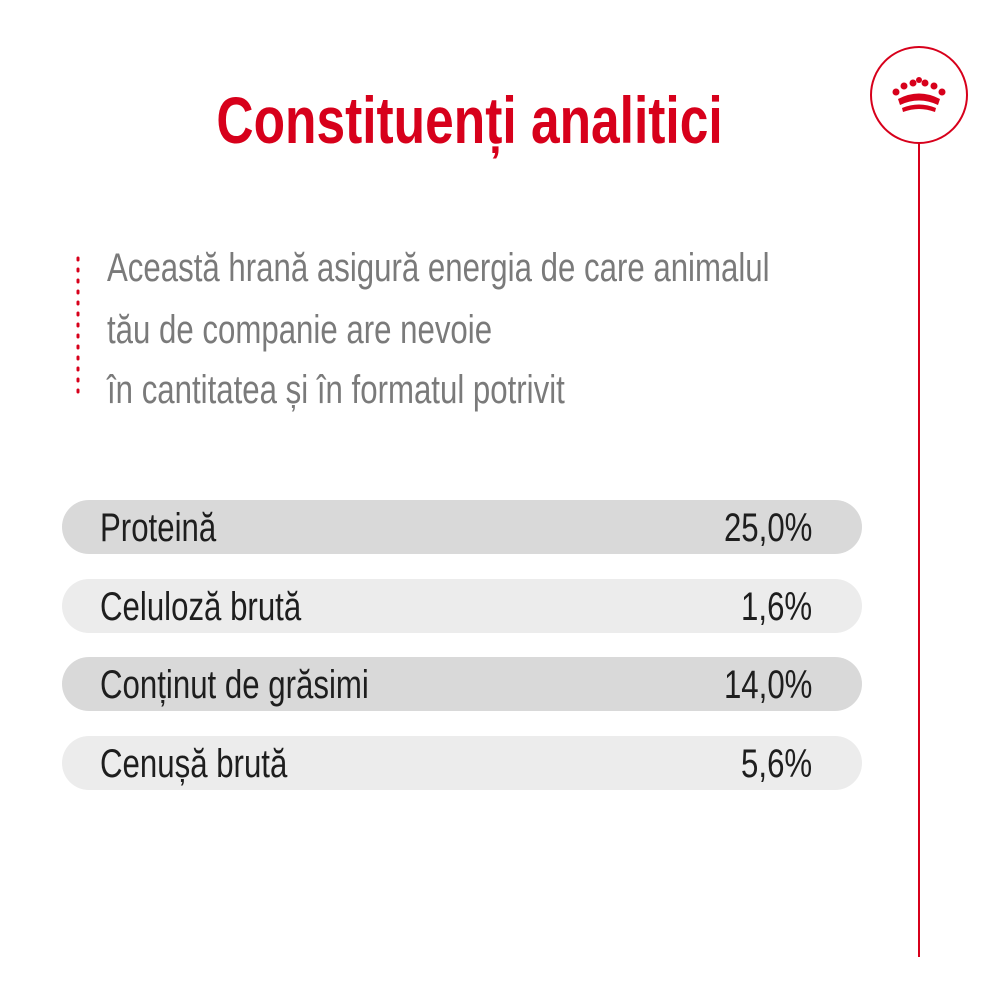  I want to click on row-value: 25,0%, so click(755, 528).